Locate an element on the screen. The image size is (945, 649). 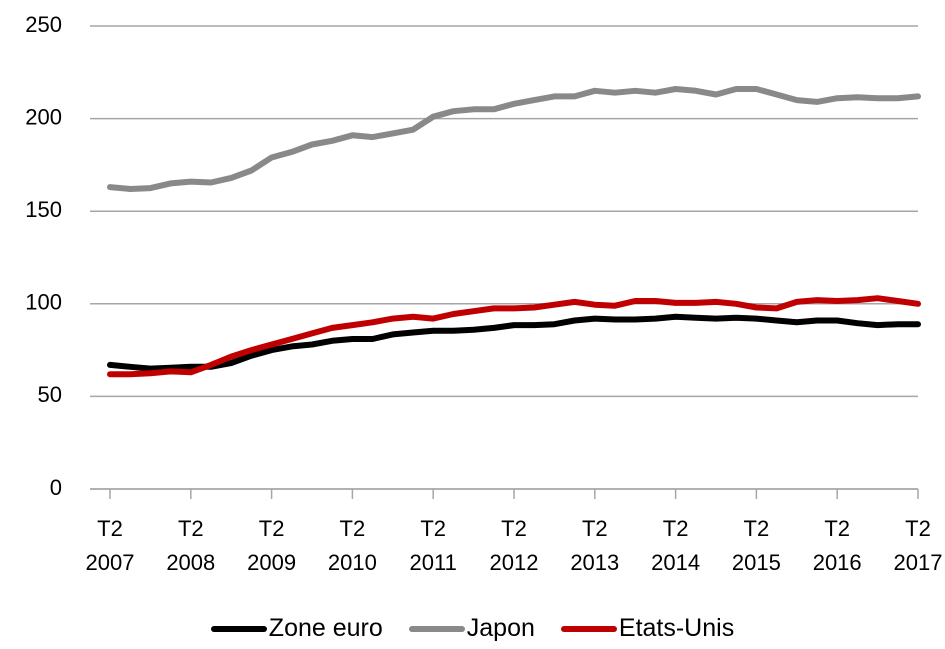
legend-item: Zone euro is located at coordinates (296, 628).